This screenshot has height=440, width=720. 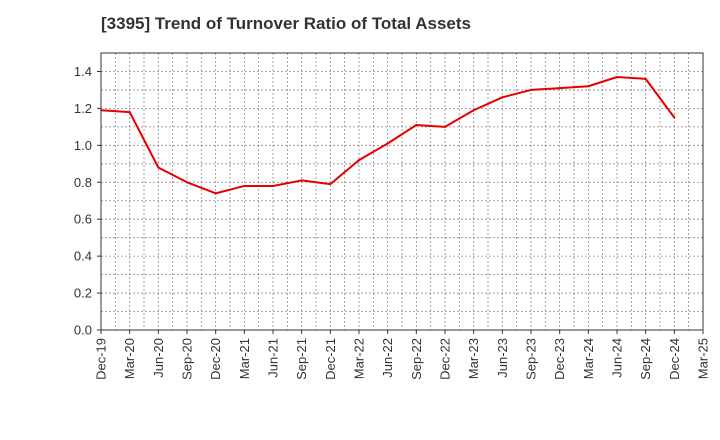 I want to click on x-tick-label: Jun-23, so click(x=502, y=358).